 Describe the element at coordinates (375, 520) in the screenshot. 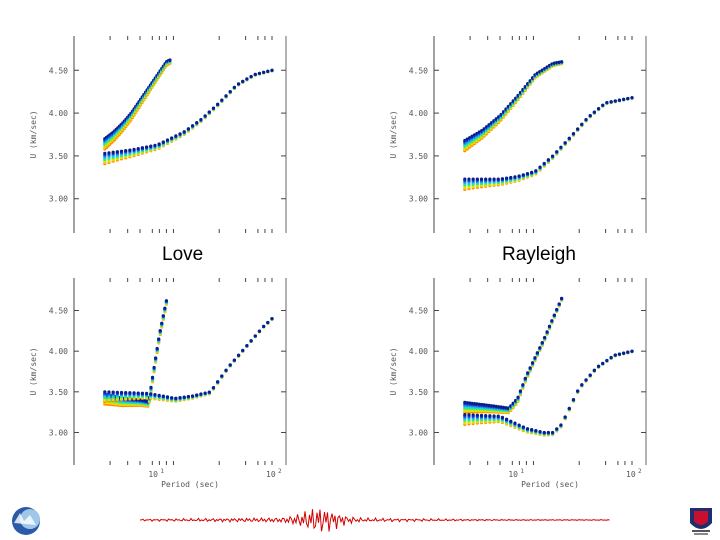

I see `seismogram-line` at that location.